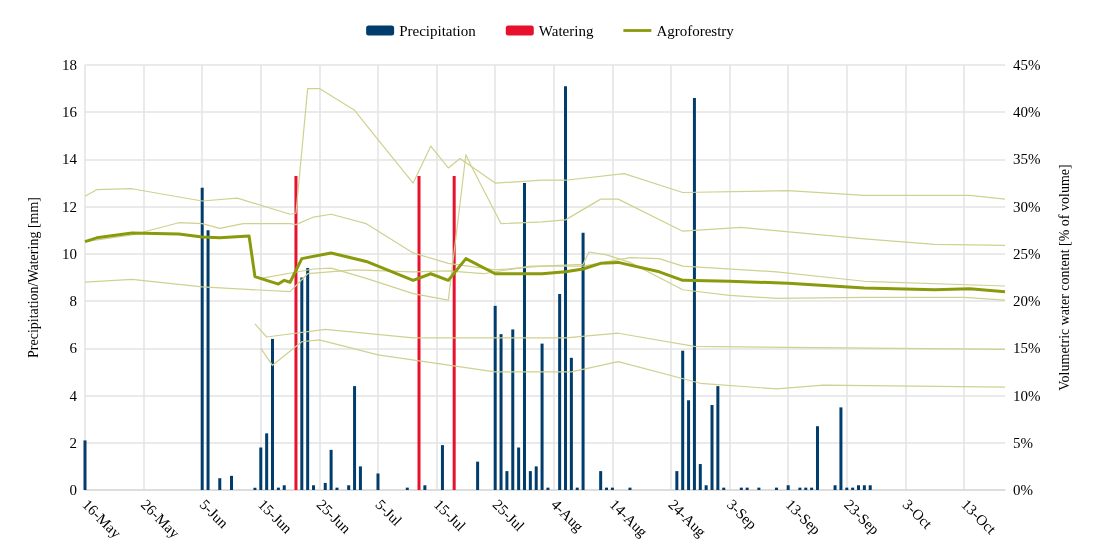 The image size is (1100, 558). I want to click on y2-tick-label: 20%, so click(1027, 301).